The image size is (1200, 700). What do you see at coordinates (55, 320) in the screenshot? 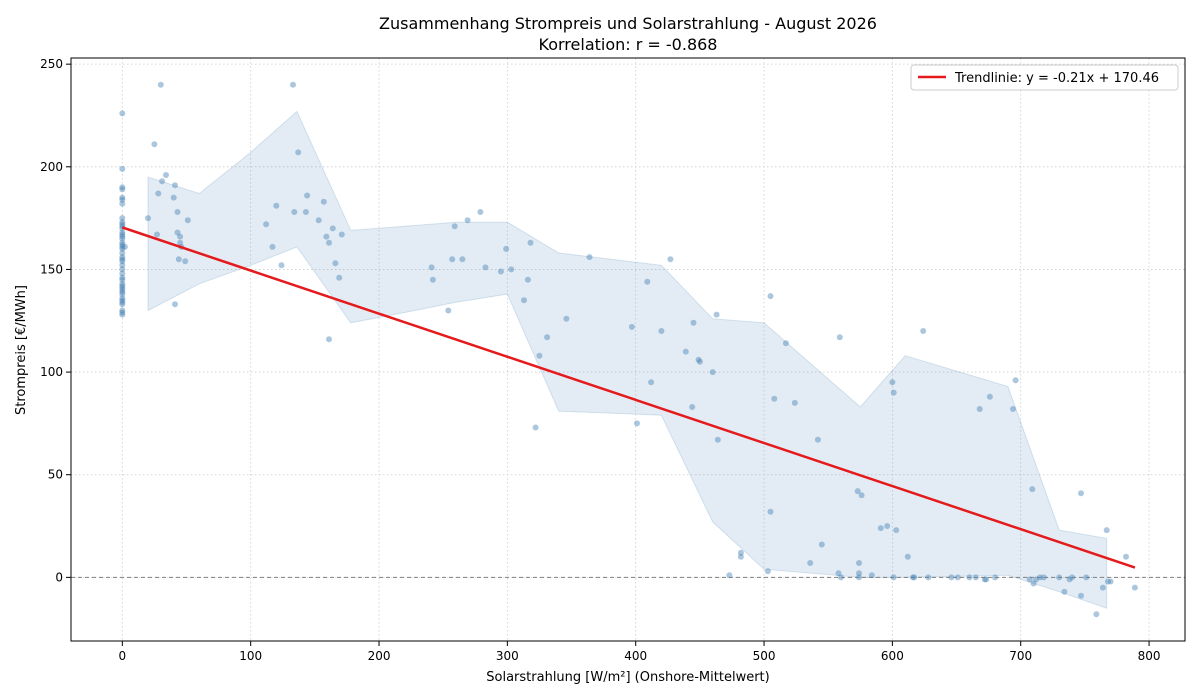
I see `y-axis-ticks: 0 50 100 150 200 250` at bounding box center [55, 320].